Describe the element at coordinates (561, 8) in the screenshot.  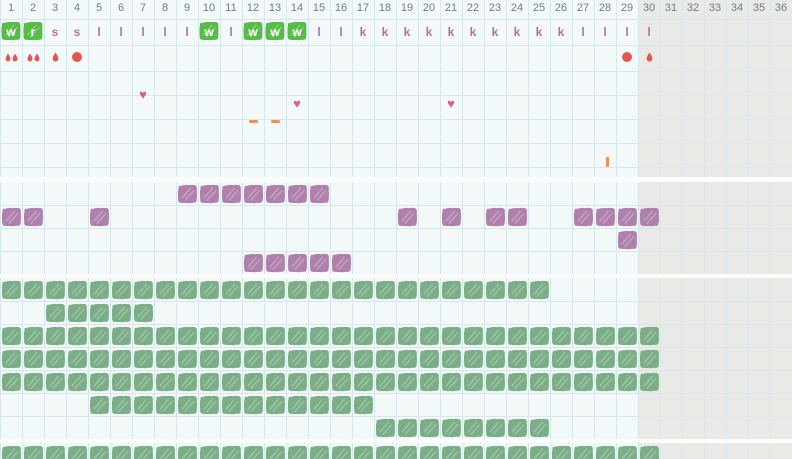
I see `day-number: 26` at that location.